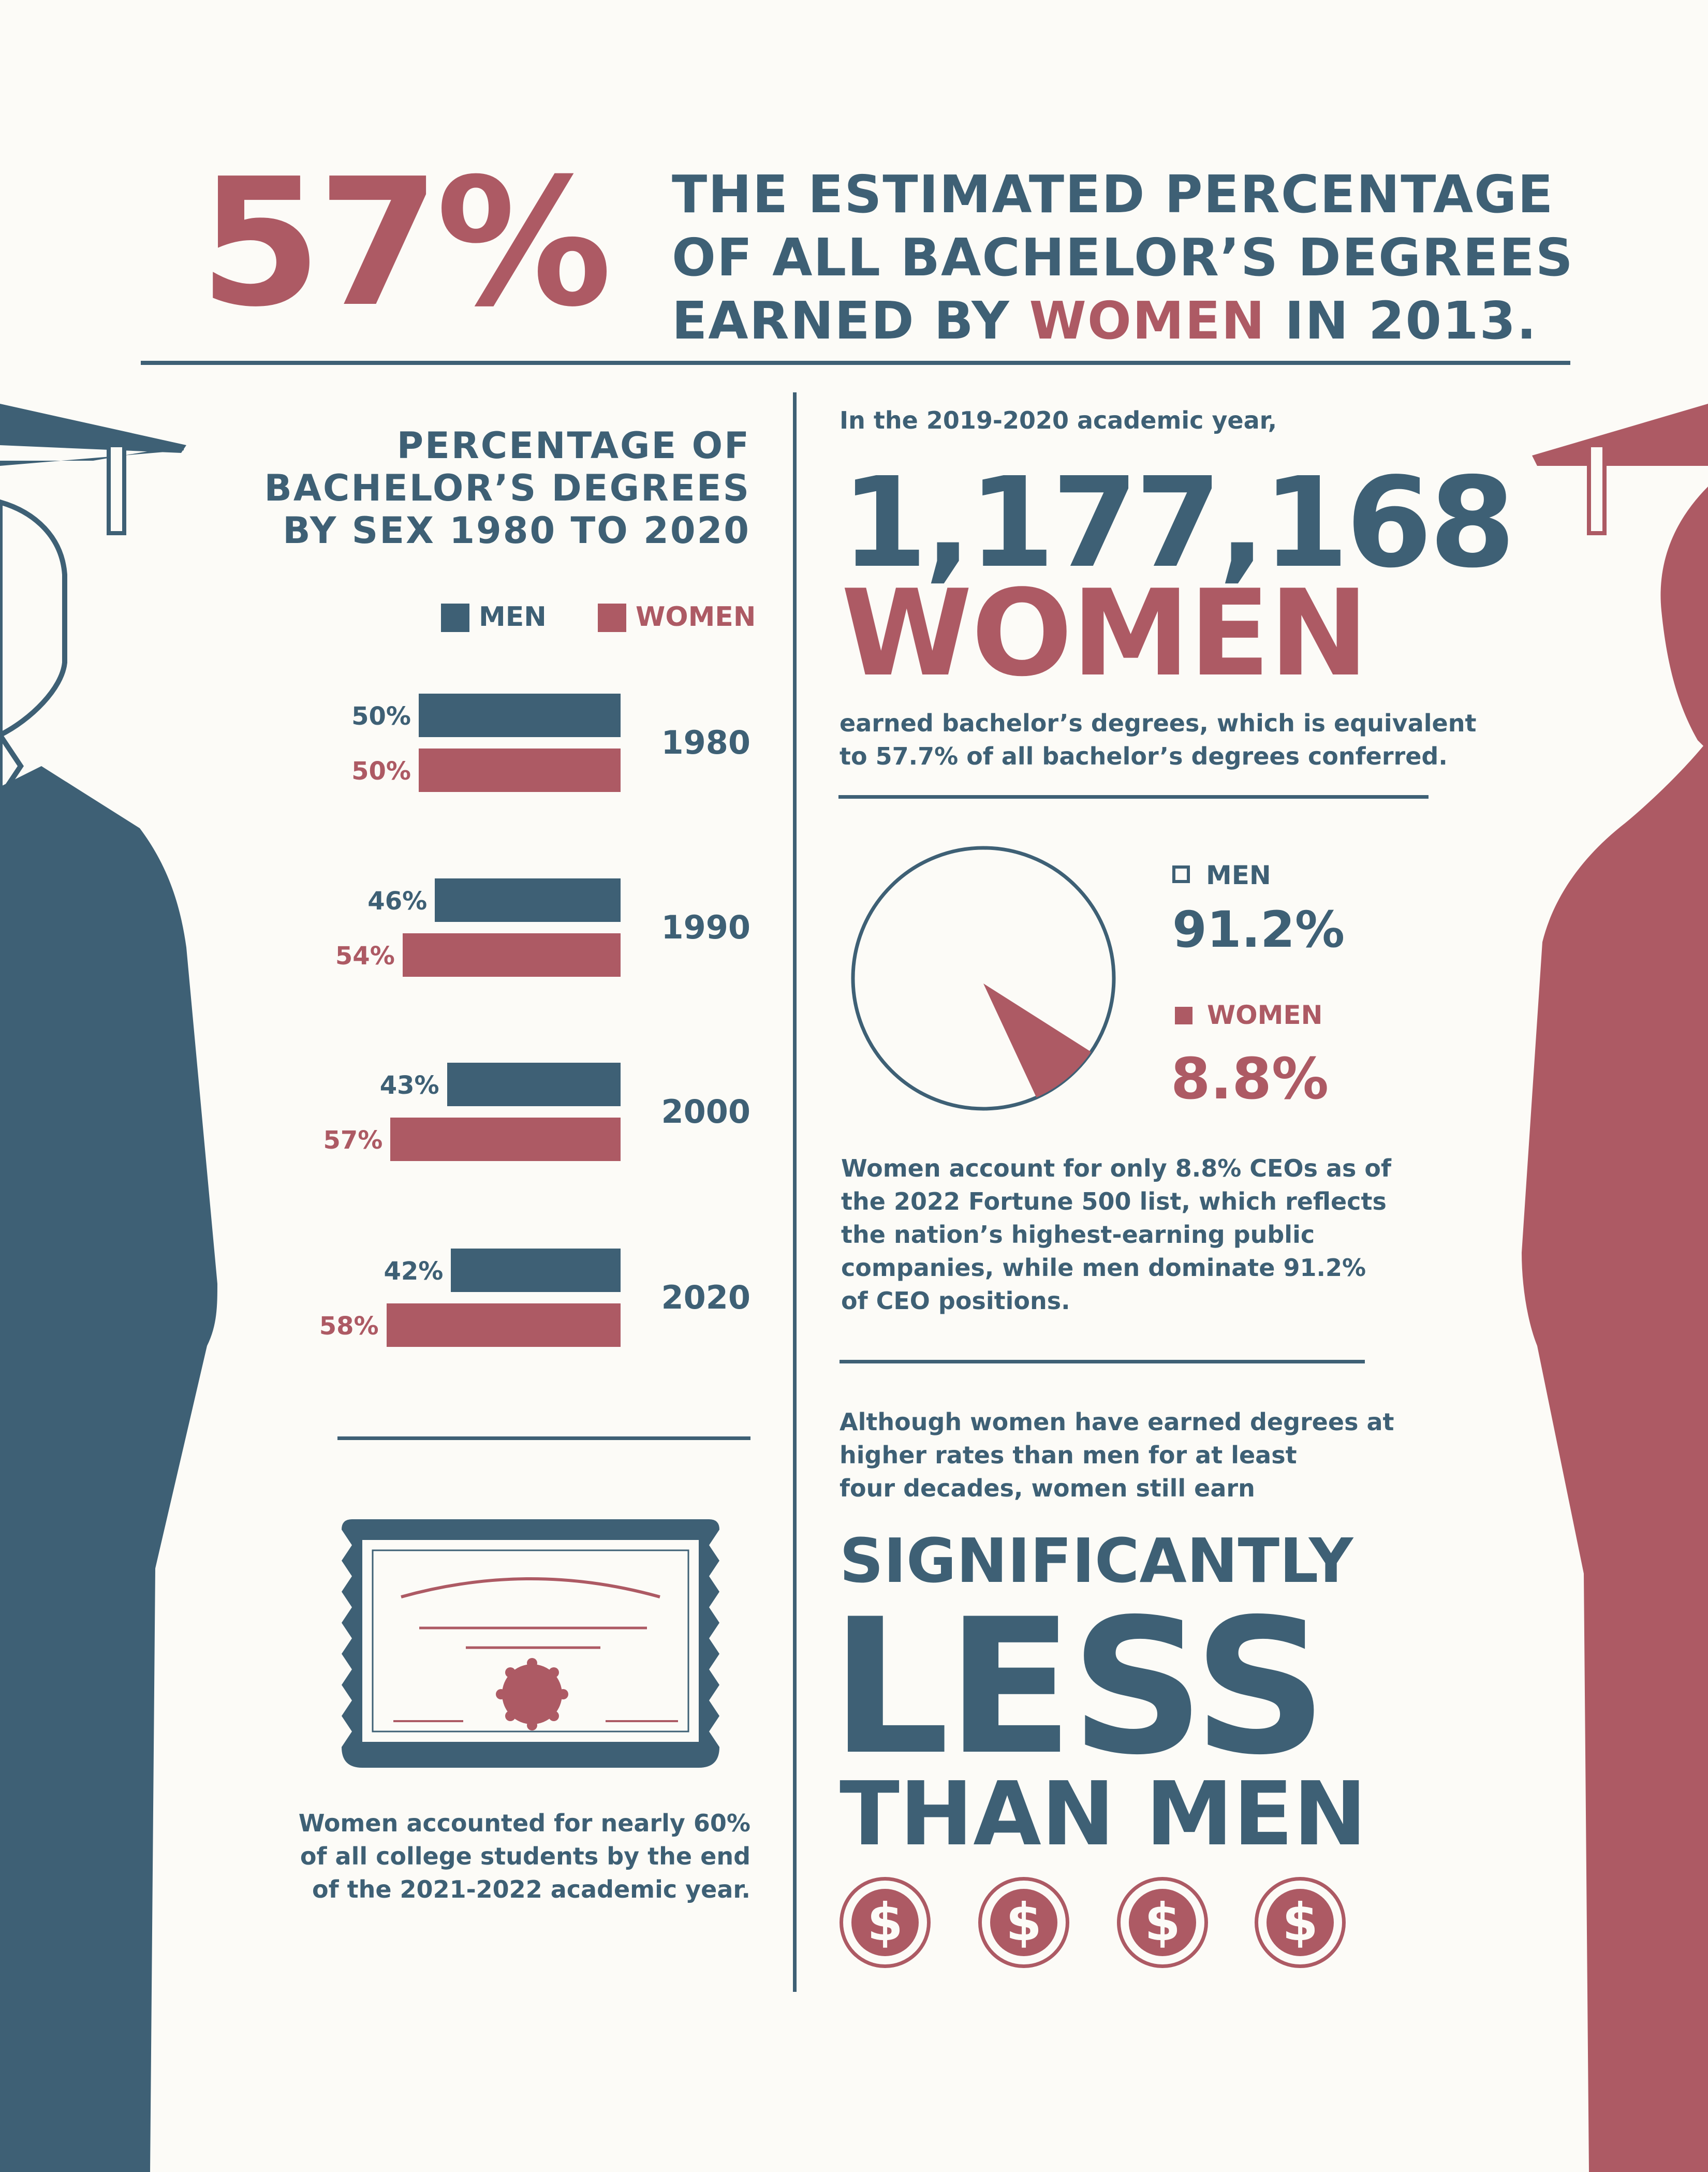 The image size is (1708, 2172). I want to click on header-divider, so click(855, 363).